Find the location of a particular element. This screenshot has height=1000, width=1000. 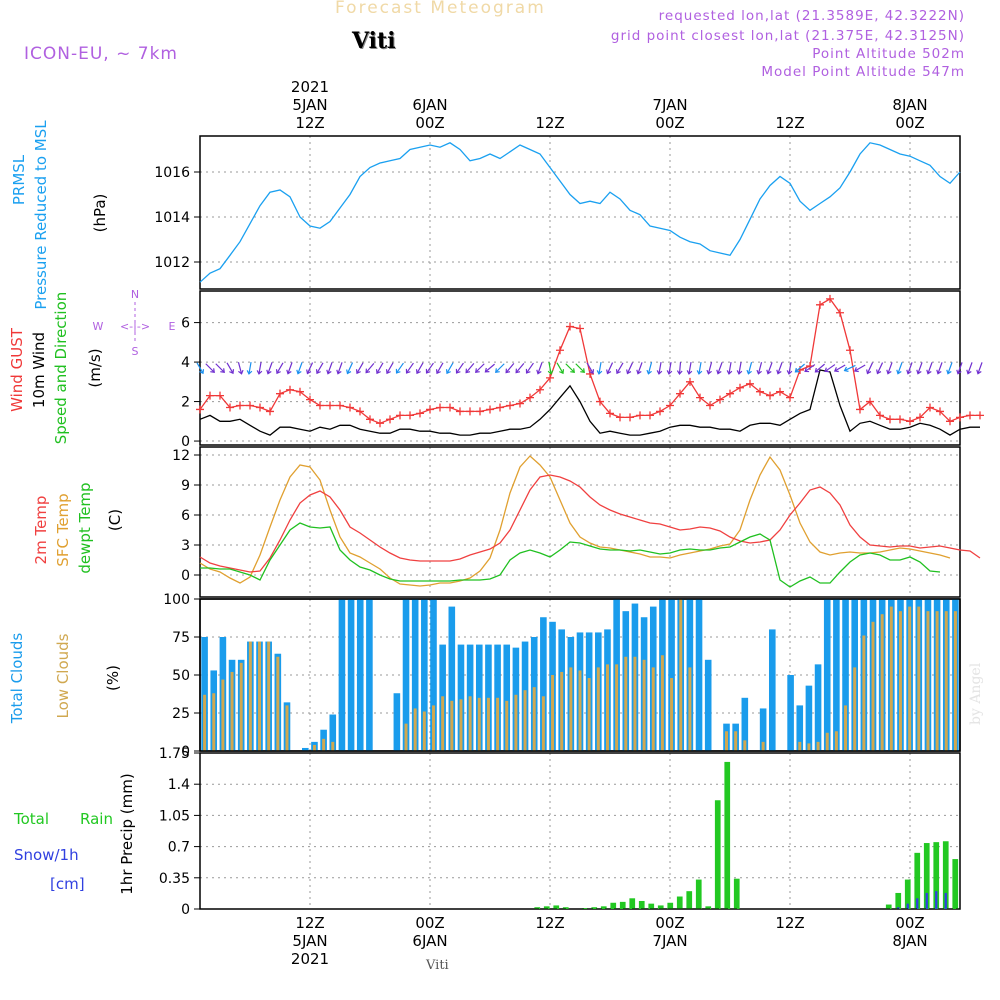

x-axis-top-label: 5JAN is located at coordinates (309, 105).